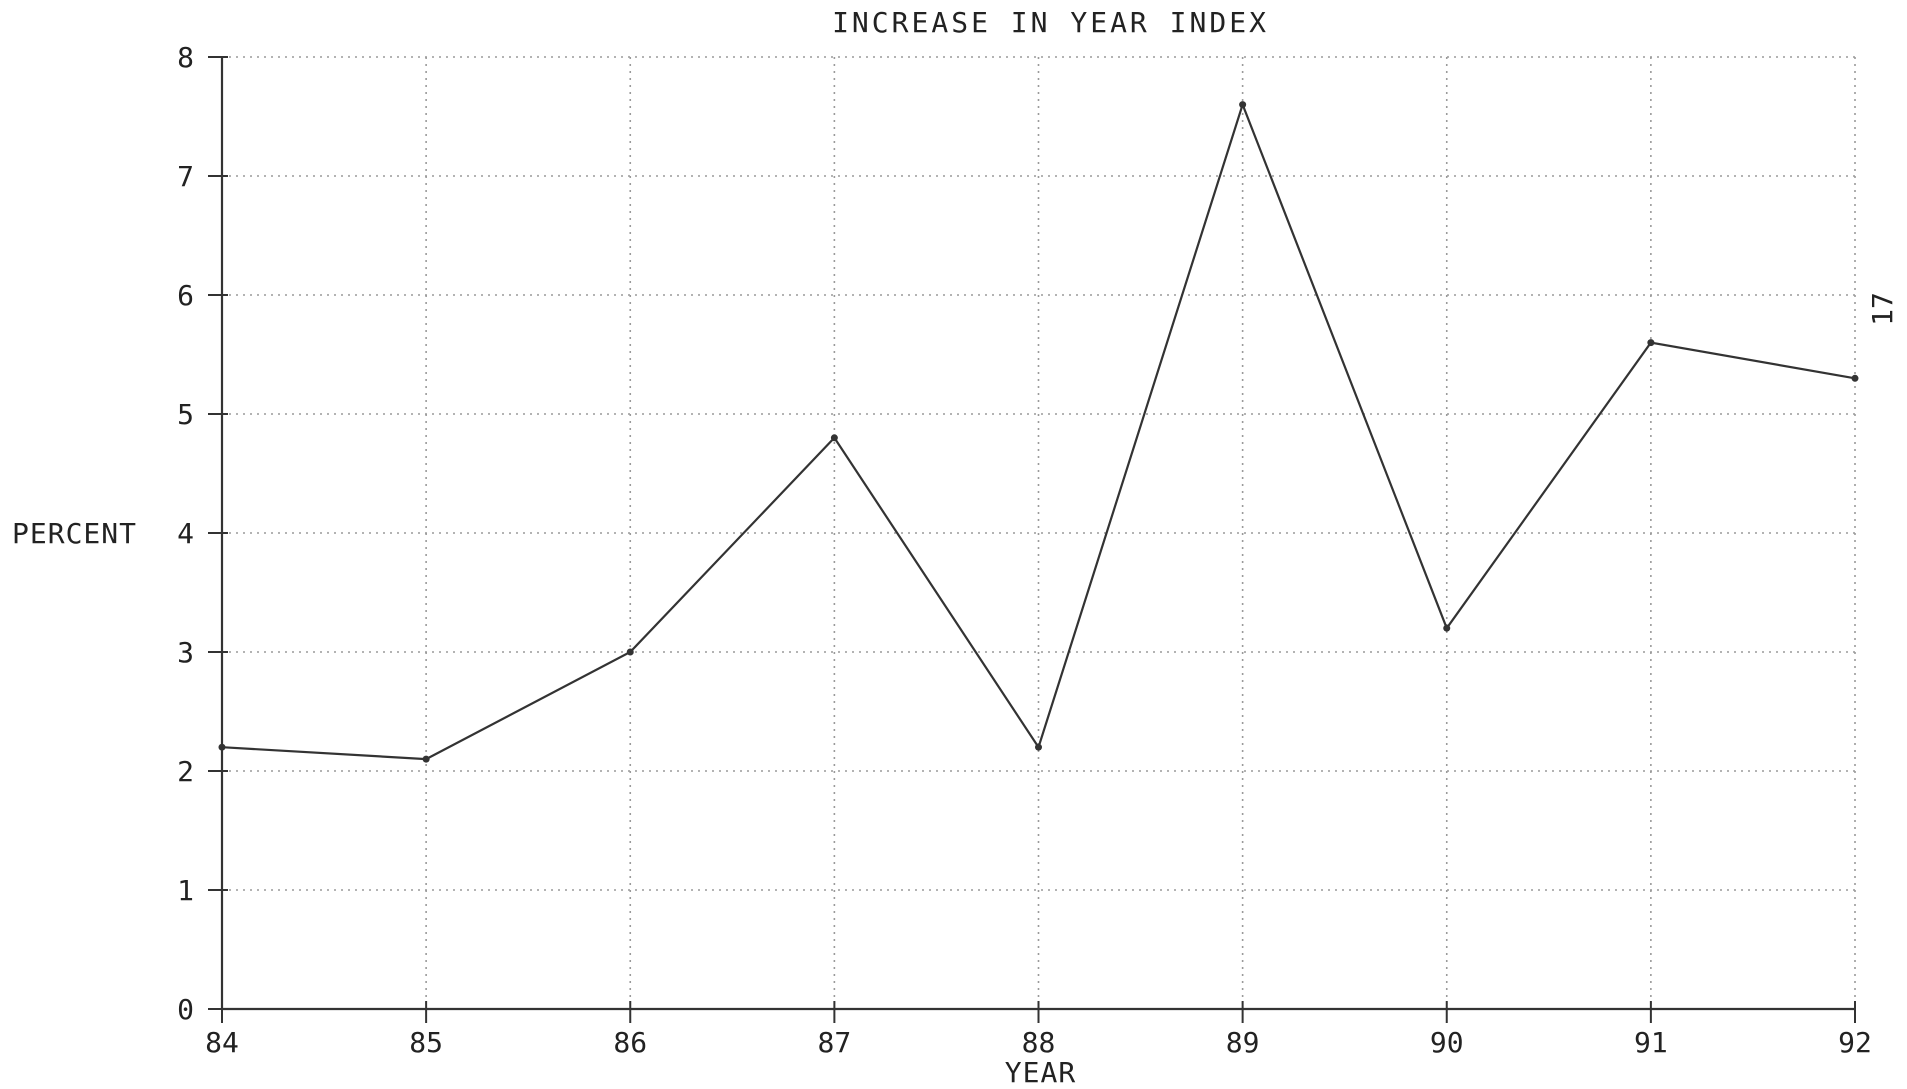 The width and height of the screenshot is (1907, 1089). I want to click on x-tick-label: 89, so click(1243, 1042).